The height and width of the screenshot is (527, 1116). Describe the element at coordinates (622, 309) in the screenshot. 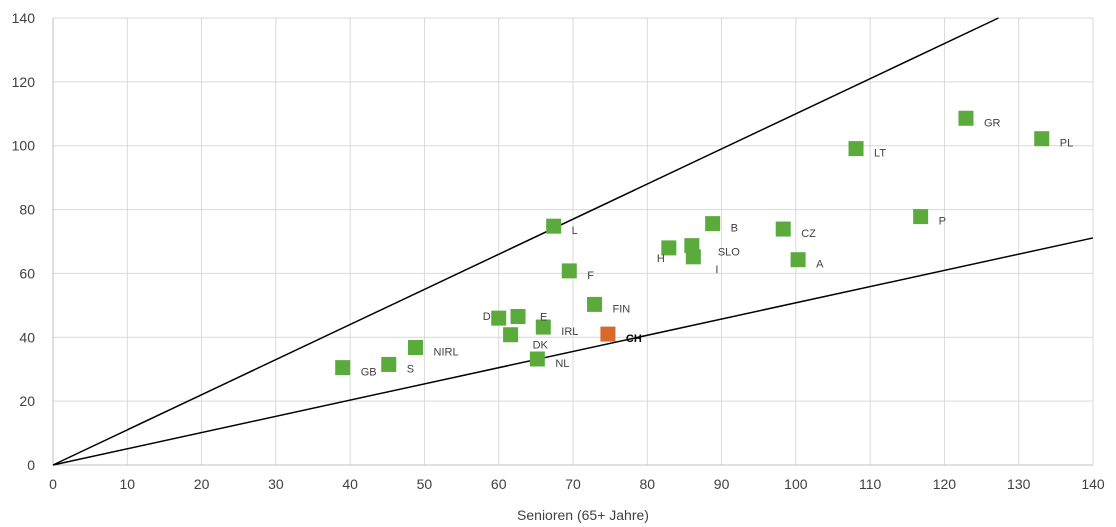

I see `point-label: FIN` at that location.